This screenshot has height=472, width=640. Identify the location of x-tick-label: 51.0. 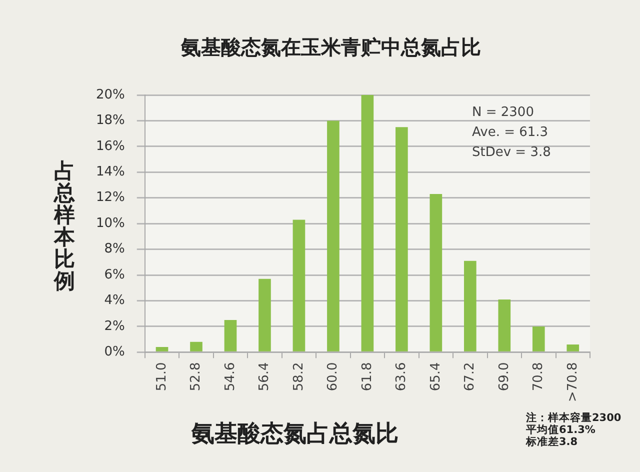
(162, 377).